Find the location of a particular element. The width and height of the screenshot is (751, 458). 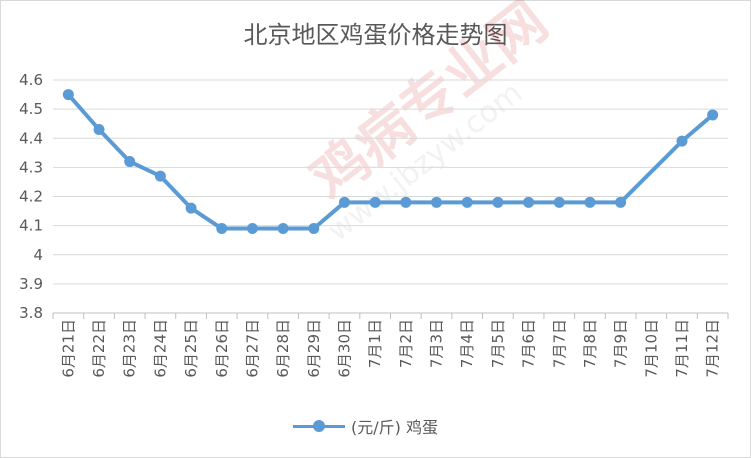

x-tick-label: 7月8日 is located at coordinates (590, 343).